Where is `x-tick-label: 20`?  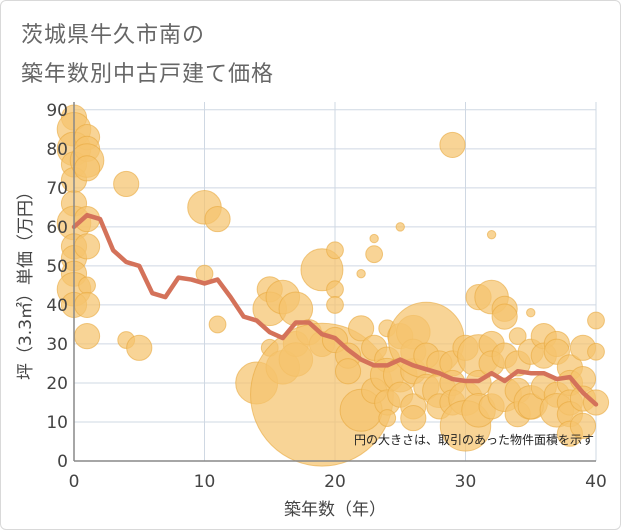 x-tick-label: 20 is located at coordinates (335, 482).